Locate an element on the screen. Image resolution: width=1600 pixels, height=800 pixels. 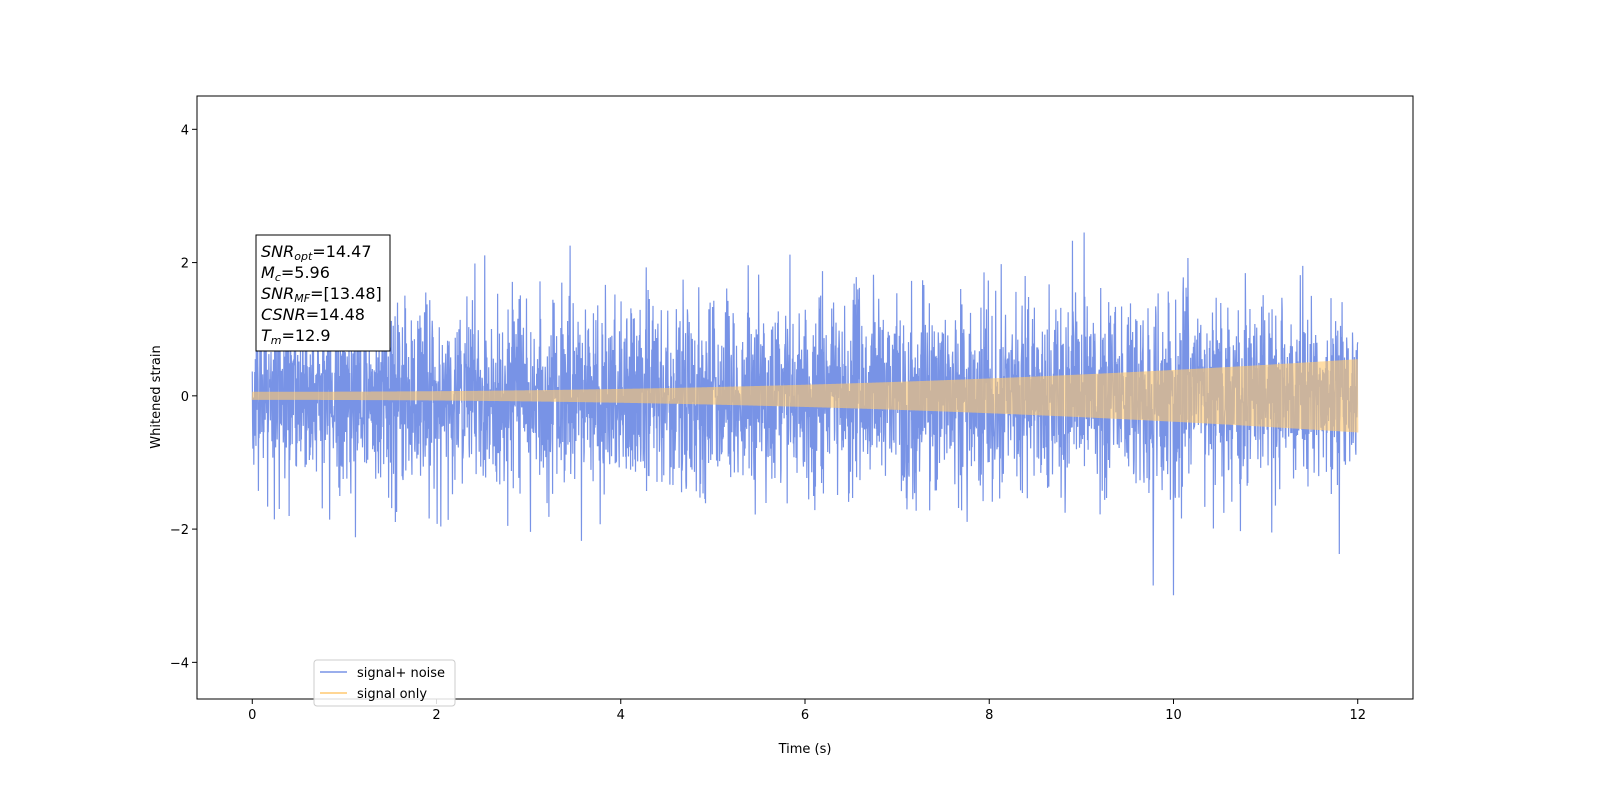
legend-frame is located at coordinates (384, 683).